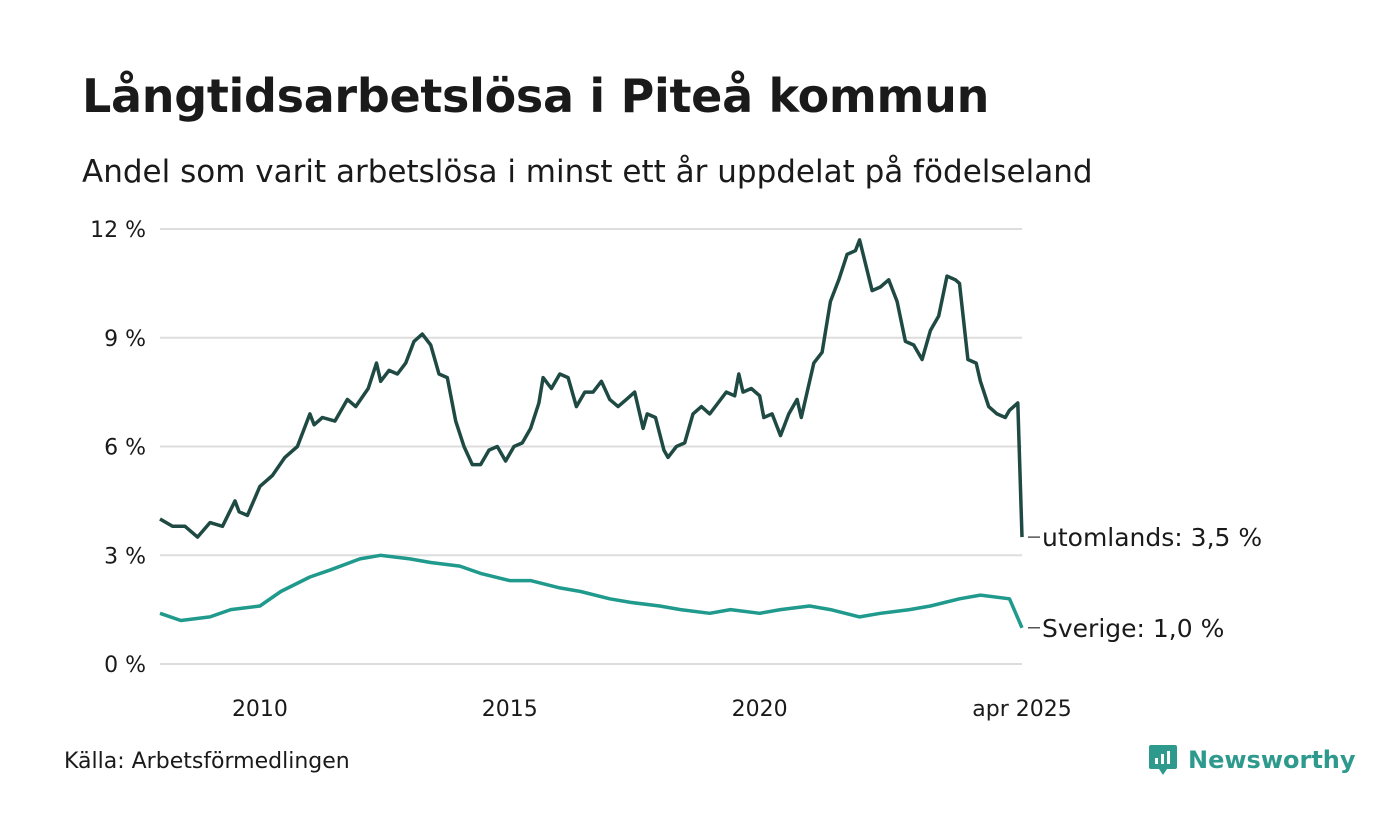  I want to click on source-note: Källa: Arbetsförmedlingen, so click(207, 761).